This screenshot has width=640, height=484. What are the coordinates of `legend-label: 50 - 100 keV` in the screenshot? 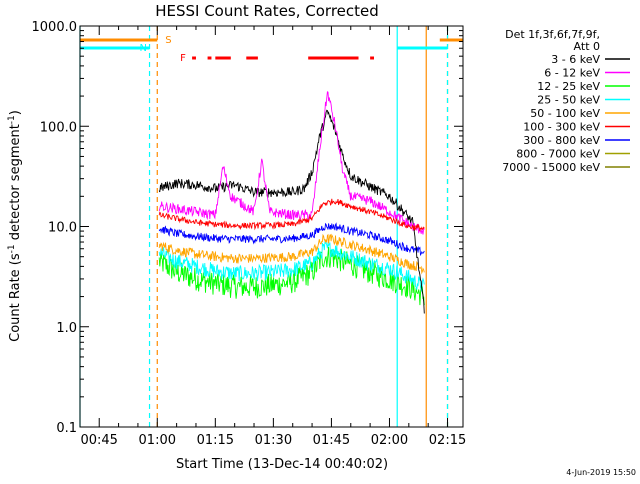 It's located at (565, 113).